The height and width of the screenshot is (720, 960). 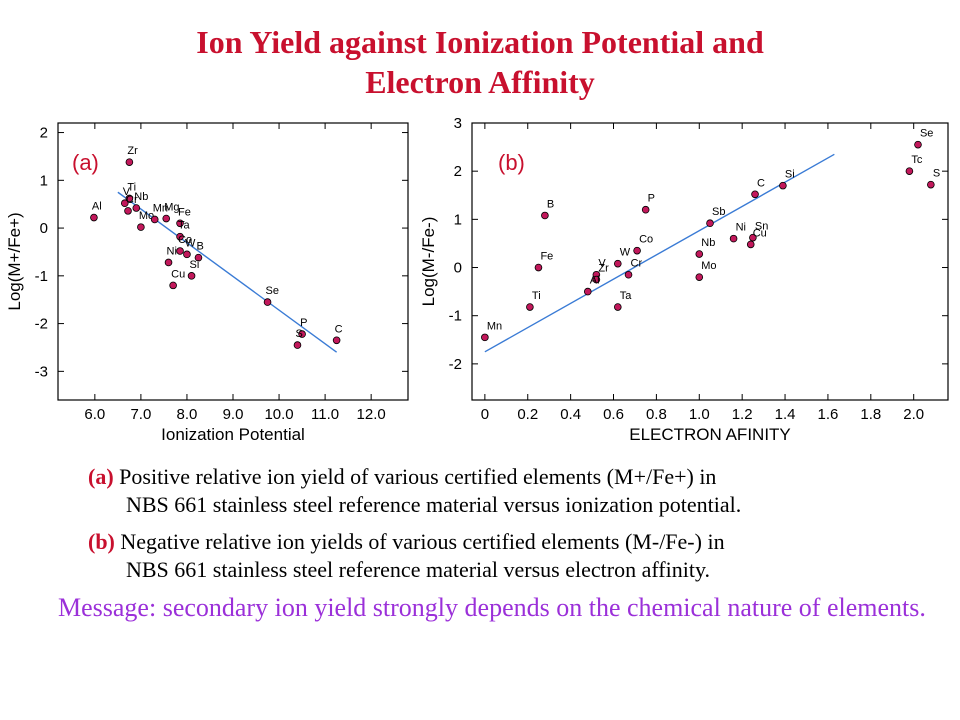 I want to click on point-label-b-sn: Sn, so click(x=761, y=227).